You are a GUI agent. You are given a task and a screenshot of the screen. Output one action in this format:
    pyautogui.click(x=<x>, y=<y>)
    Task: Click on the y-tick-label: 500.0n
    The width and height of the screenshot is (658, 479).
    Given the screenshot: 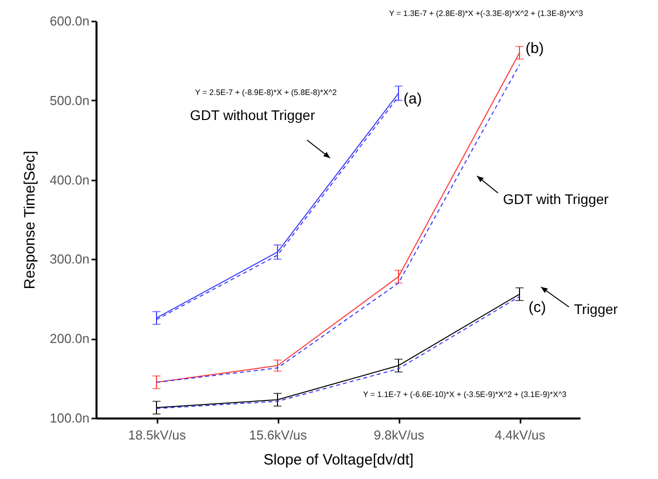 What is the action you would take?
    pyautogui.click(x=70, y=100)
    